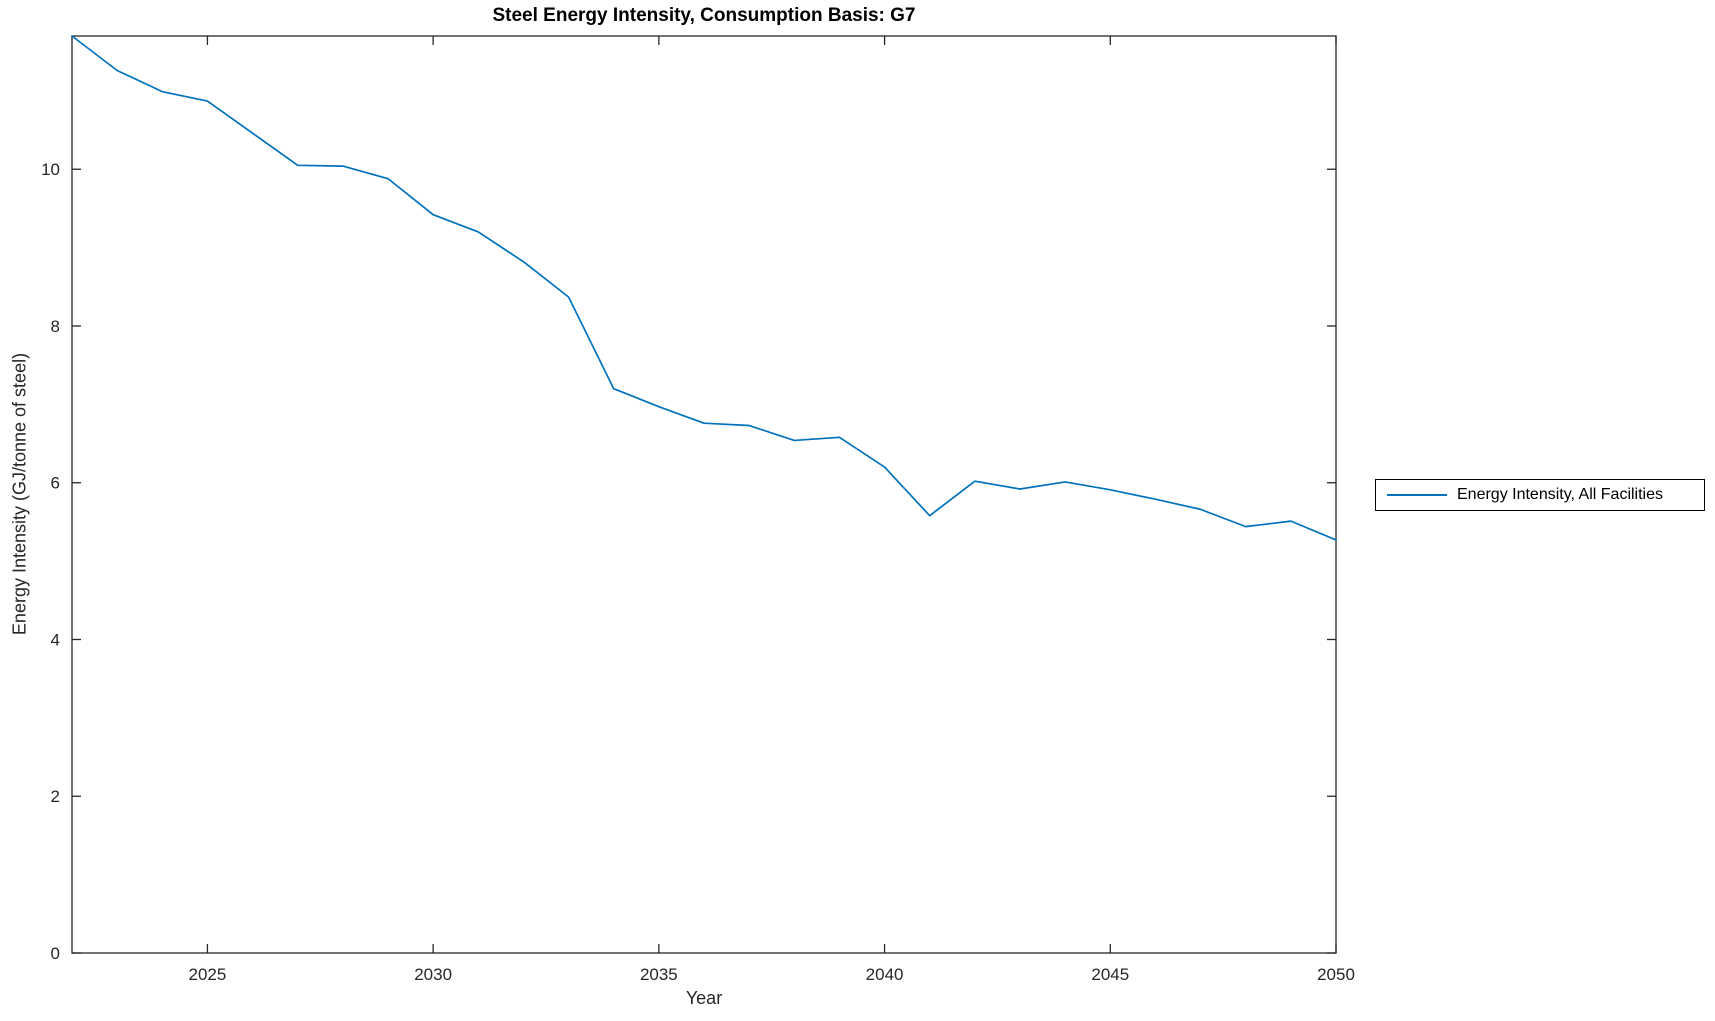 The width and height of the screenshot is (1715, 1021). What do you see at coordinates (55, 326) in the screenshot?
I see `y-tick-label: 8` at bounding box center [55, 326].